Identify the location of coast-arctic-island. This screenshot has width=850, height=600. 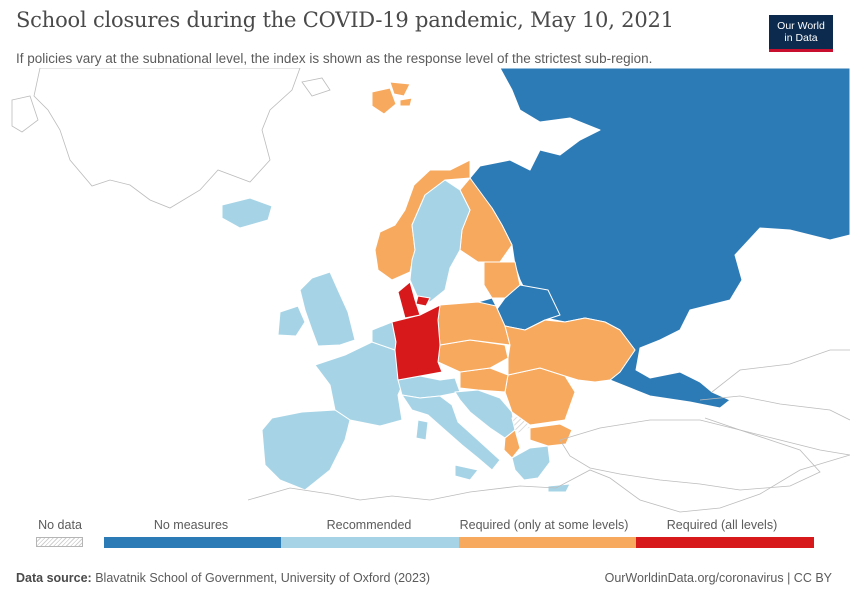
(316, 87).